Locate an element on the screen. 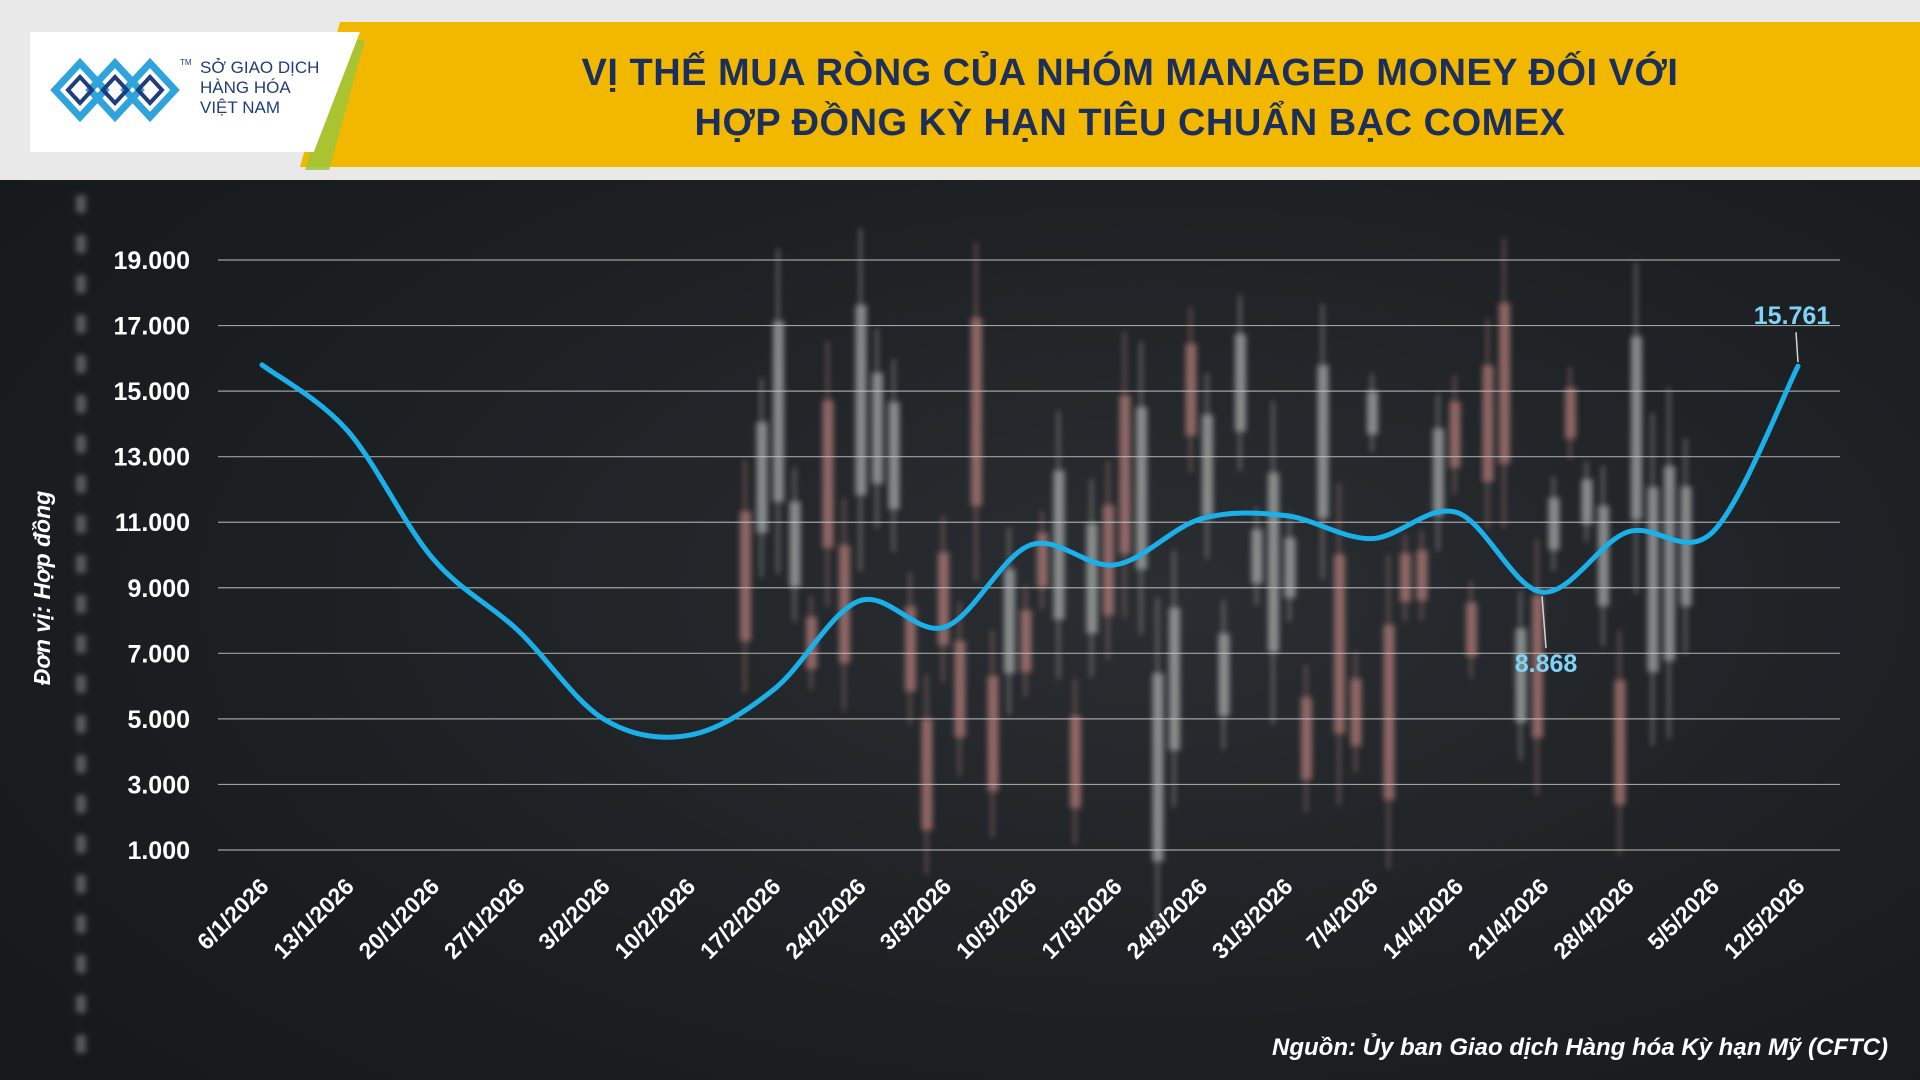 The image size is (1920, 1080). x-tick-label: 31/3/2026 is located at coordinates (1252, 918).